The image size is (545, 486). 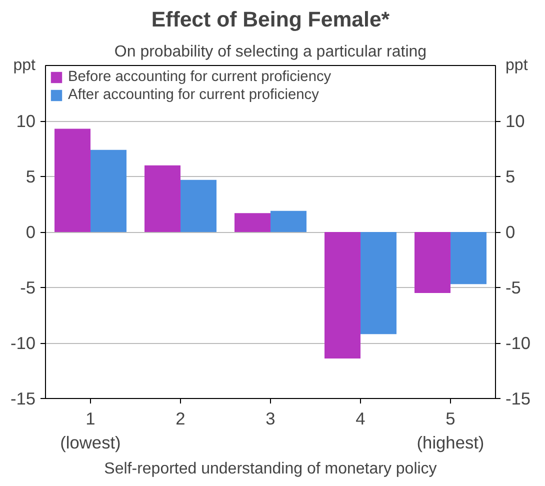 I want to click on y-axis-title: ppt, so click(x=24, y=65).